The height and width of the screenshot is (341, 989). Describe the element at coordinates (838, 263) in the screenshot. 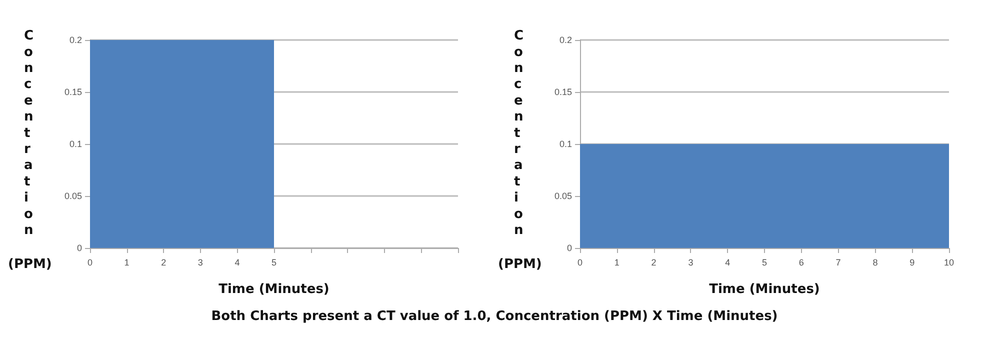

I see `x-tick-label: 7` at that location.